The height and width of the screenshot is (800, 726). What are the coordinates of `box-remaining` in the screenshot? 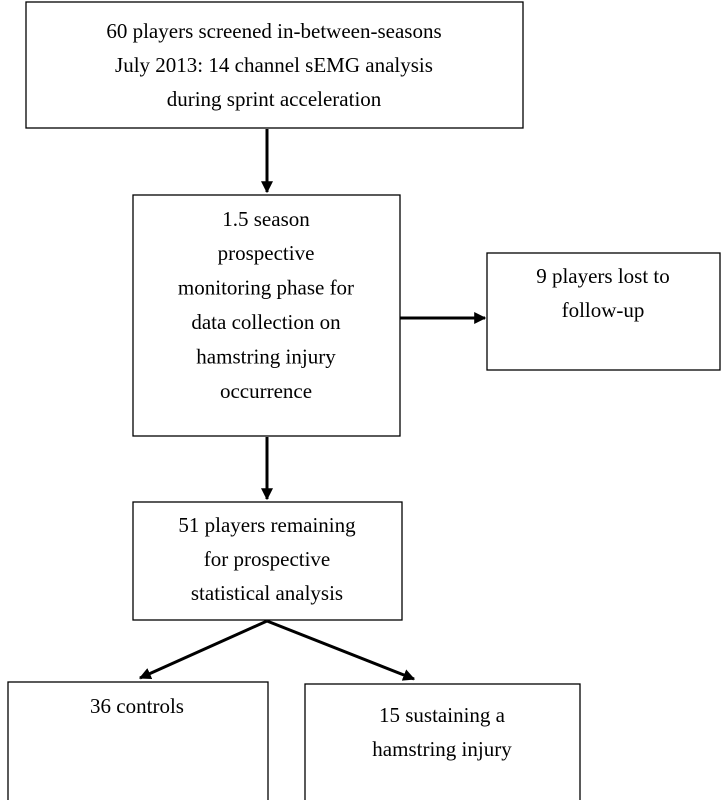 It's located at (267, 561).